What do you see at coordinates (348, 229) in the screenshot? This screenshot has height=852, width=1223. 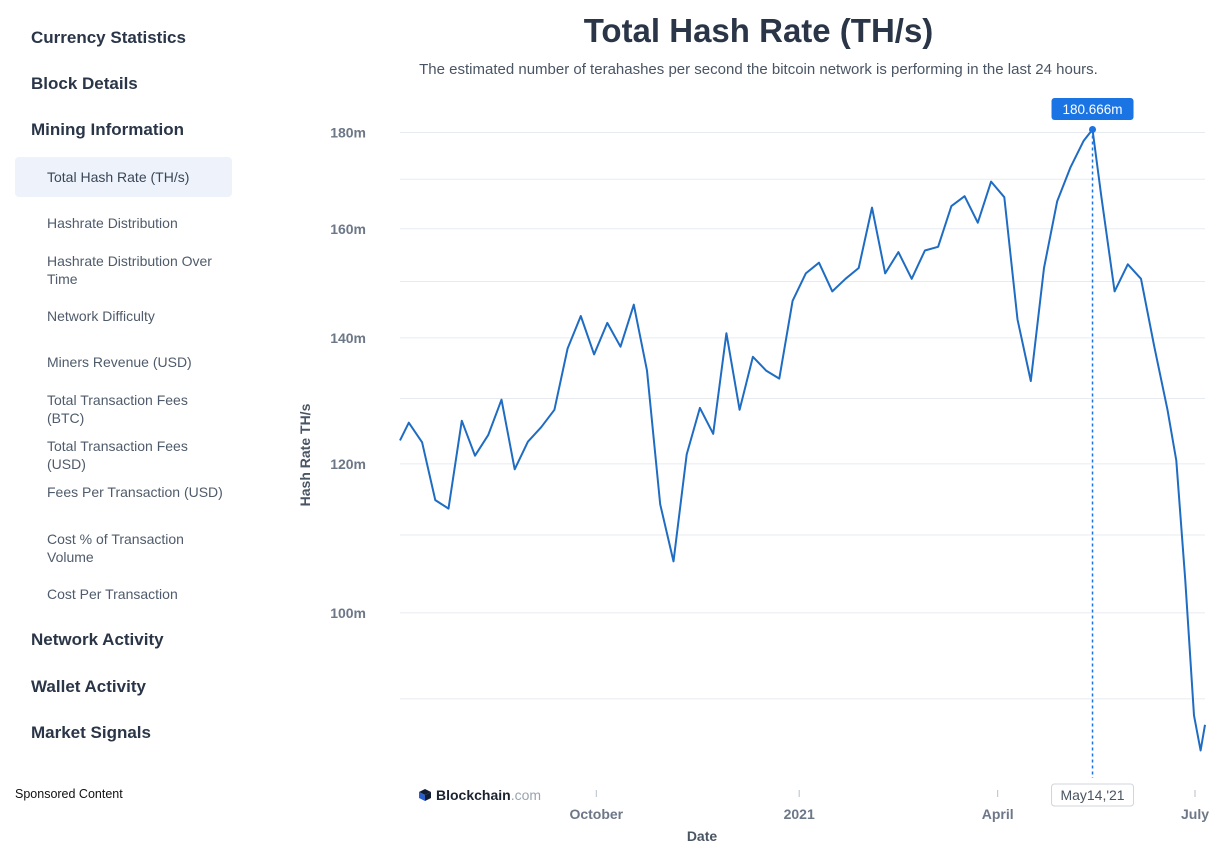 I see `y-tick-label: 160m` at bounding box center [348, 229].